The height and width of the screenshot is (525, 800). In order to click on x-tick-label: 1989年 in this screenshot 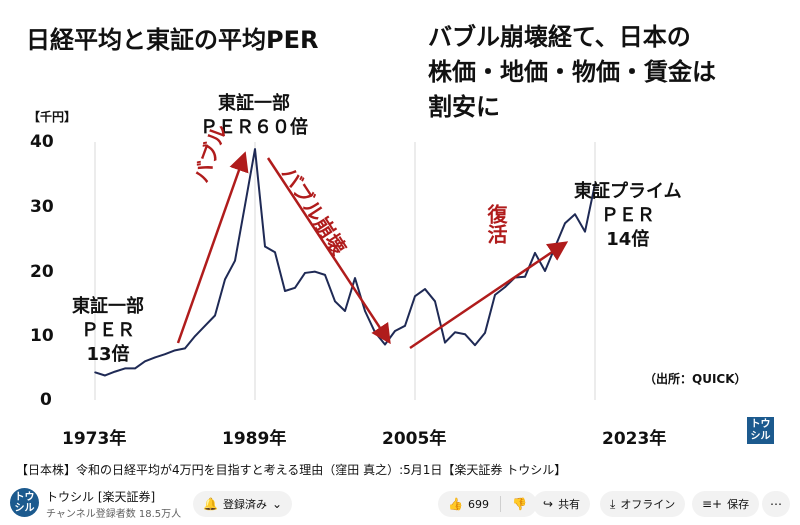, I will do `click(254, 439)`.